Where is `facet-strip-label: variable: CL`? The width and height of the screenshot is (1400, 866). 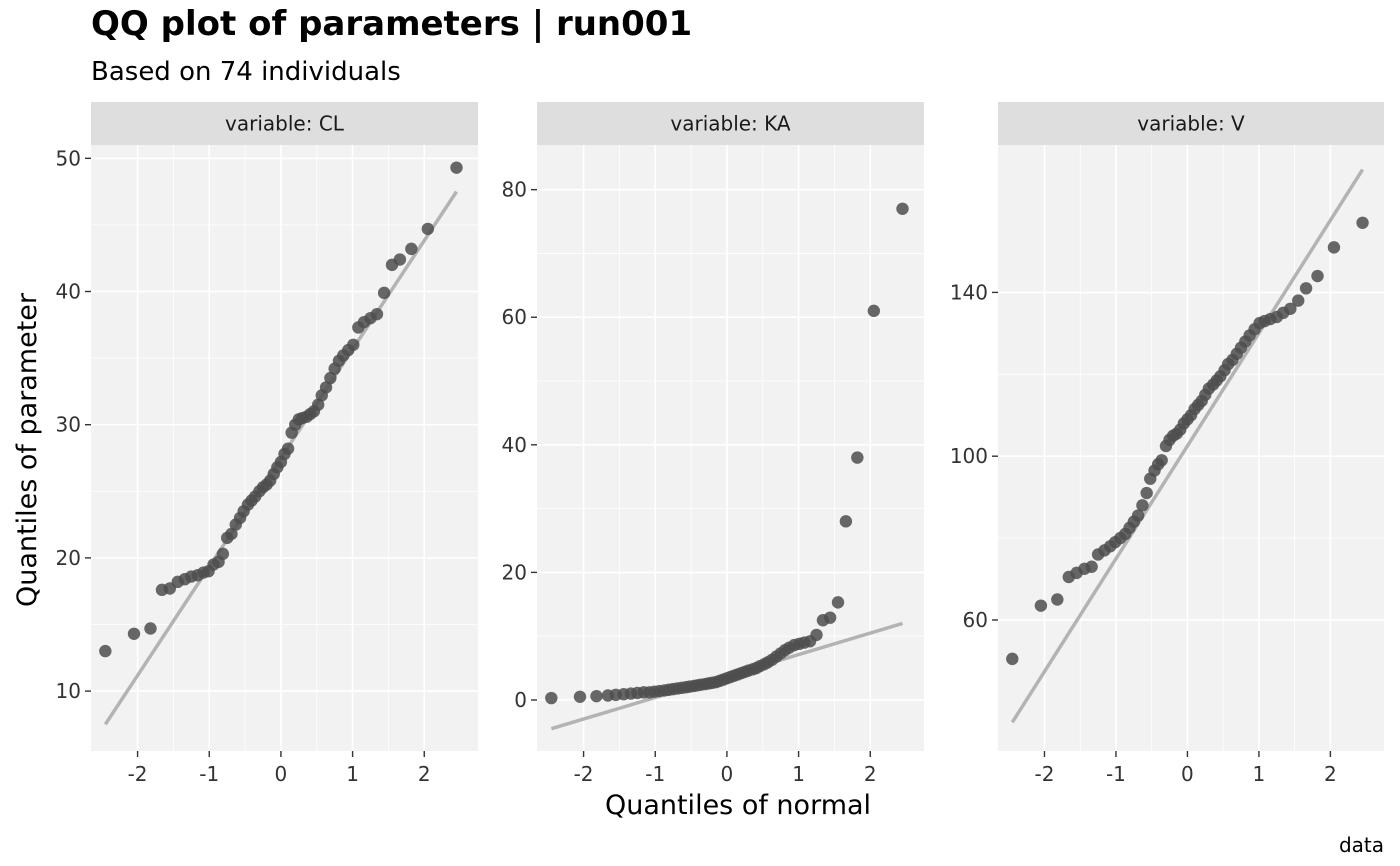
facet-strip-label: variable: CL is located at coordinates (285, 124).